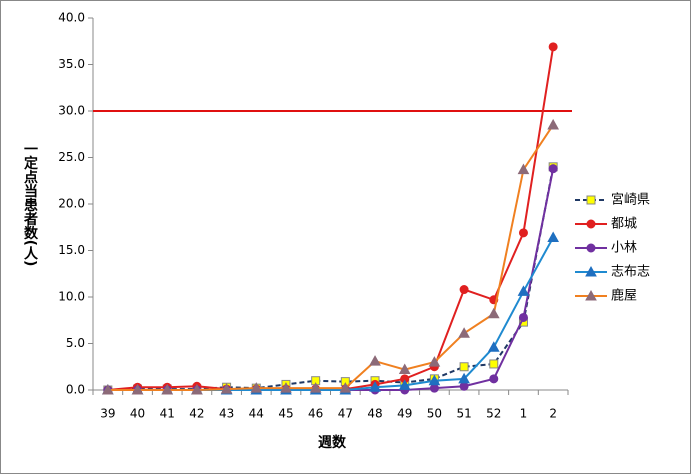 The image size is (691, 474). Describe the element at coordinates (71, 18) in the screenshot. I see `y-tick-label: 40.0` at that location.